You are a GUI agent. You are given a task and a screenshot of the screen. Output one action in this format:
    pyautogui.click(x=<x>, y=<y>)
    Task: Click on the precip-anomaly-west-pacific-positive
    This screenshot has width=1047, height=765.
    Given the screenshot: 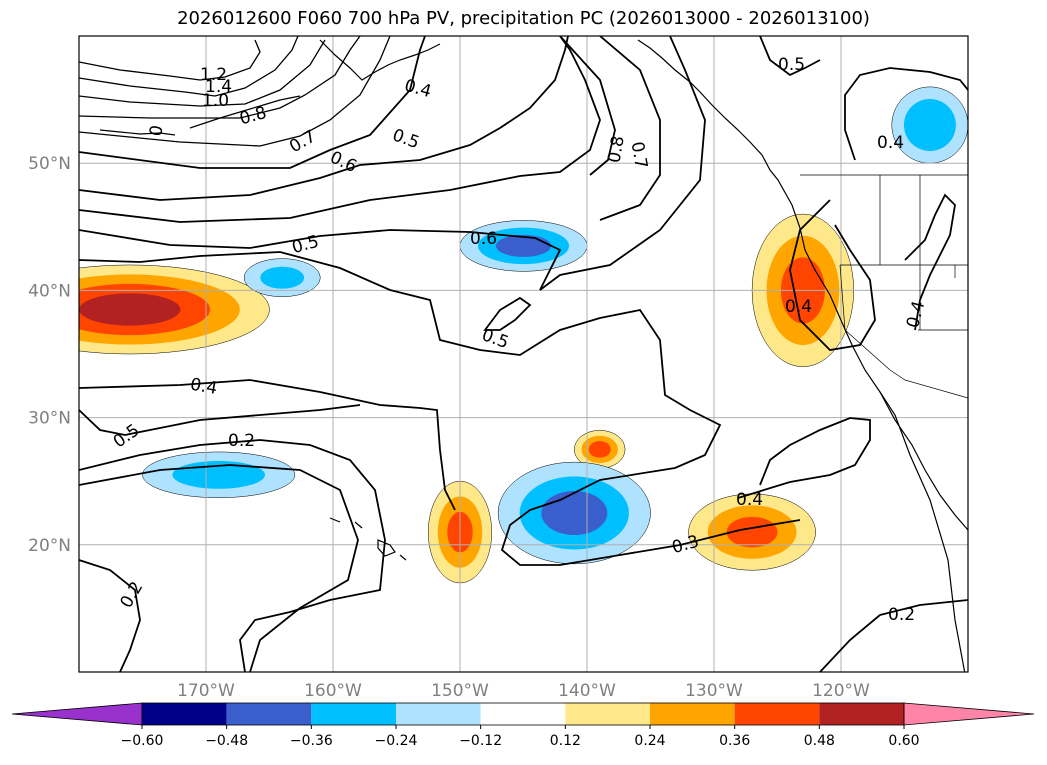 What is the action you would take?
    pyautogui.click(x=174, y=309)
    